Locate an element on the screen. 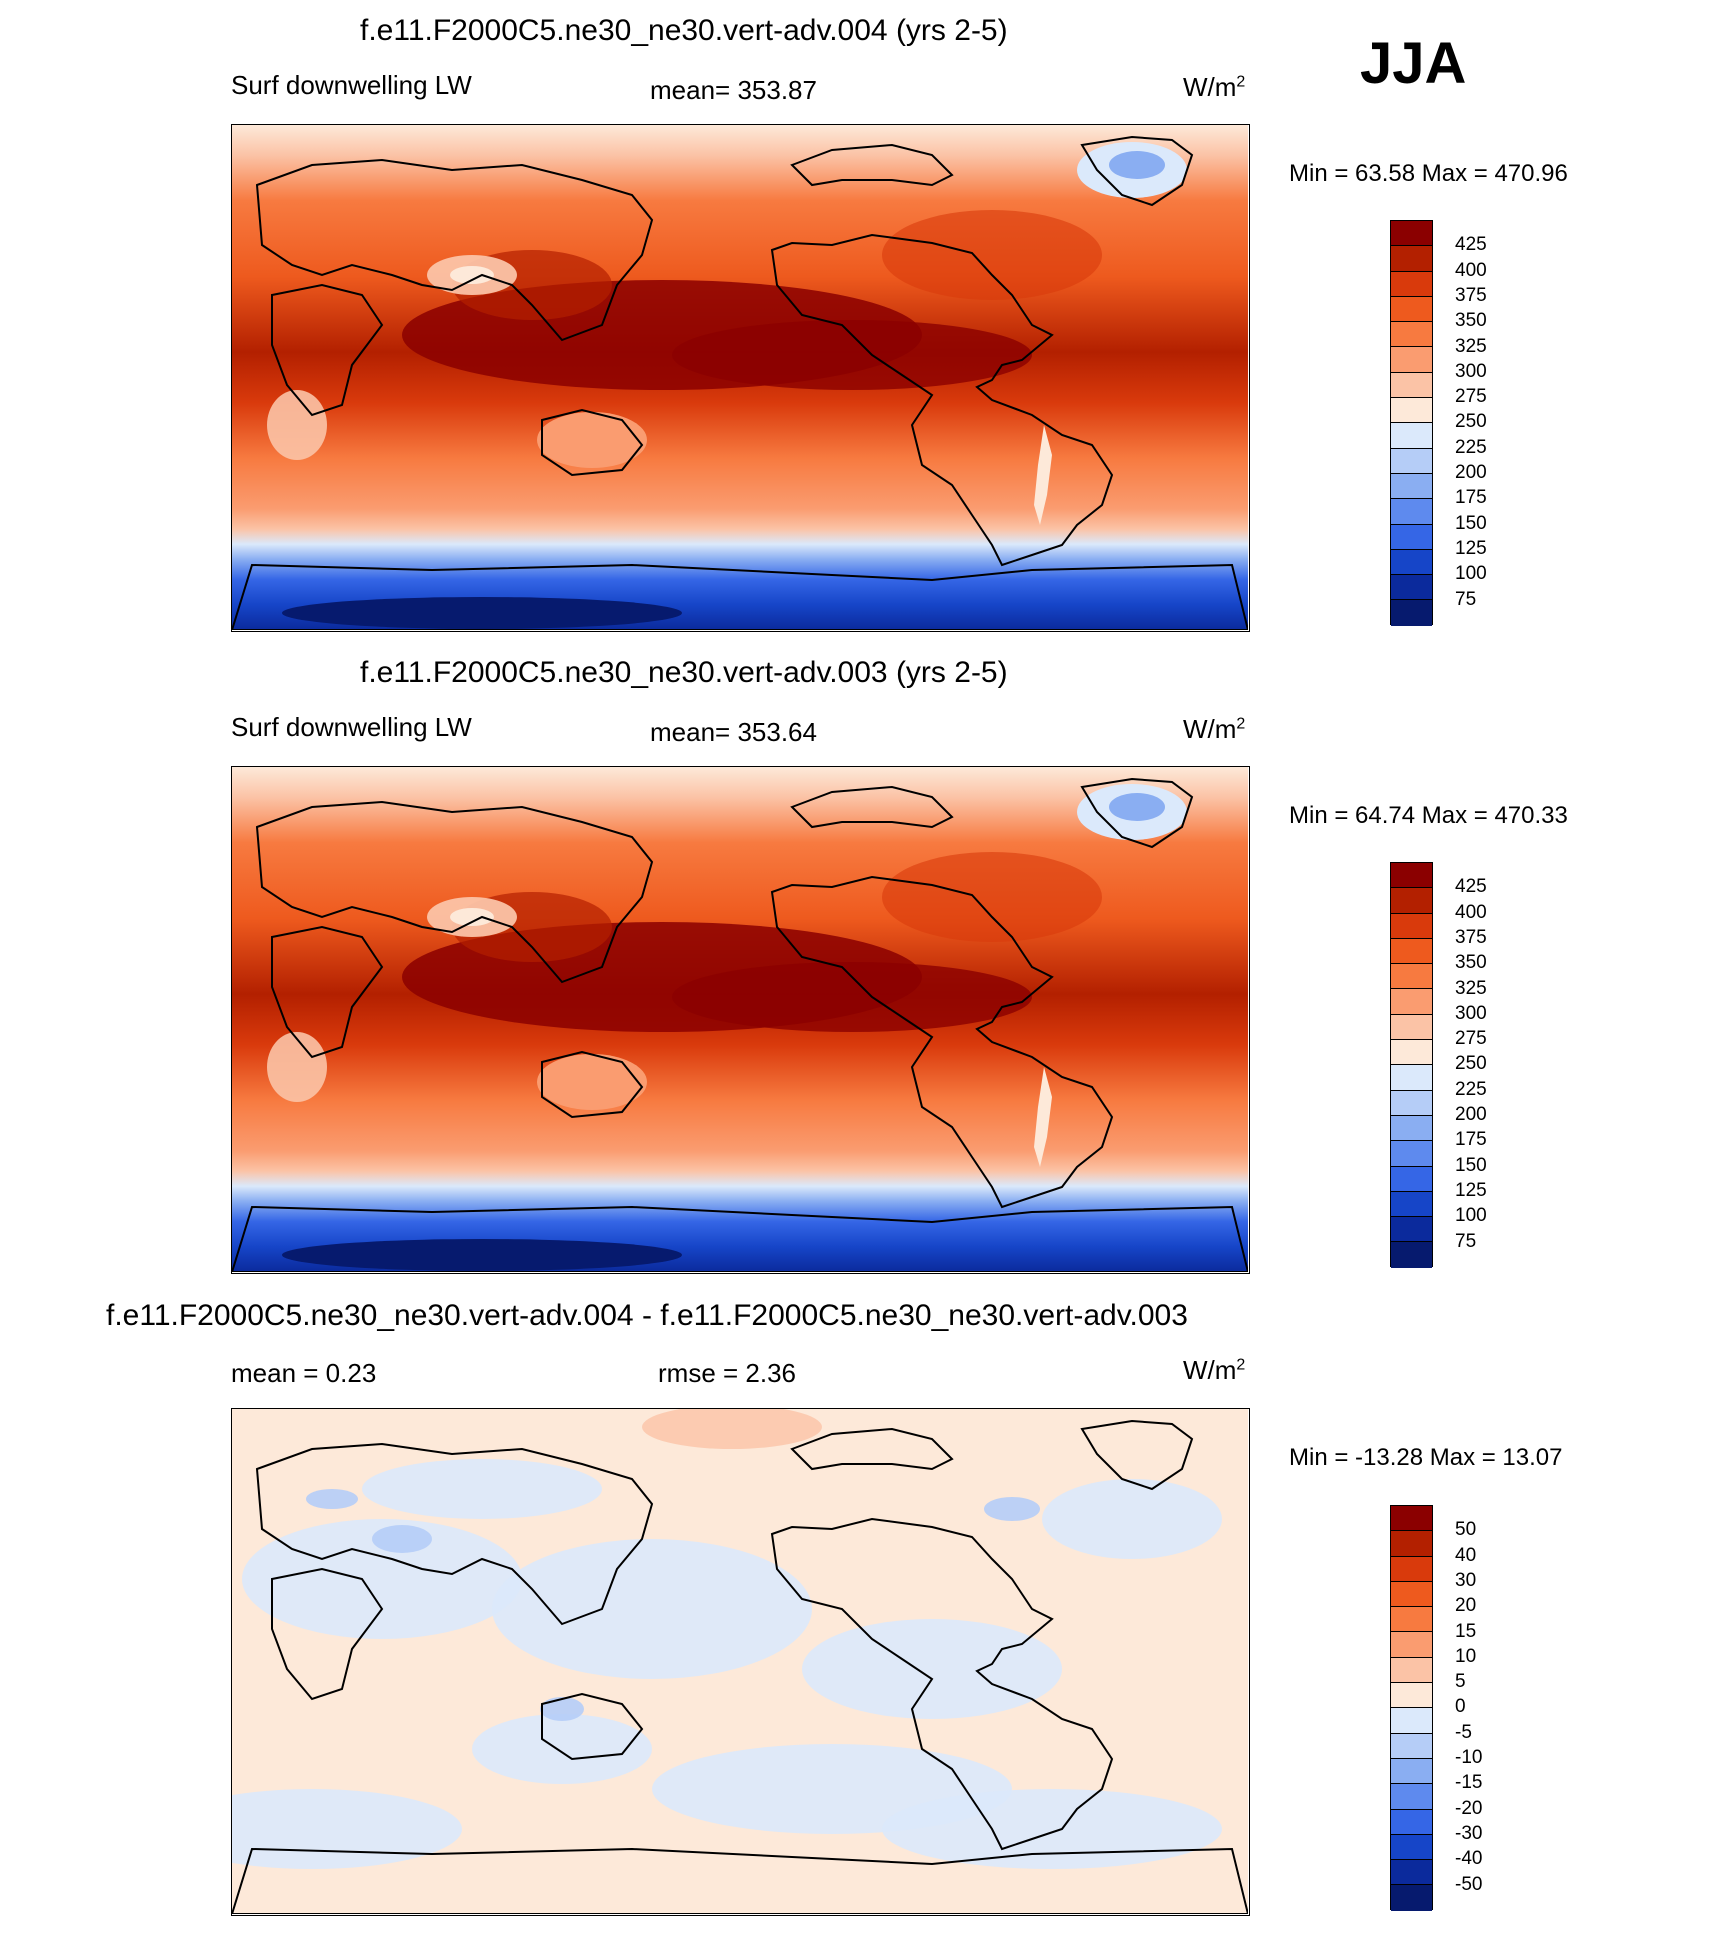 The image size is (1710, 1947). colorbar-tick-label: 125 is located at coordinates (1471, 548).